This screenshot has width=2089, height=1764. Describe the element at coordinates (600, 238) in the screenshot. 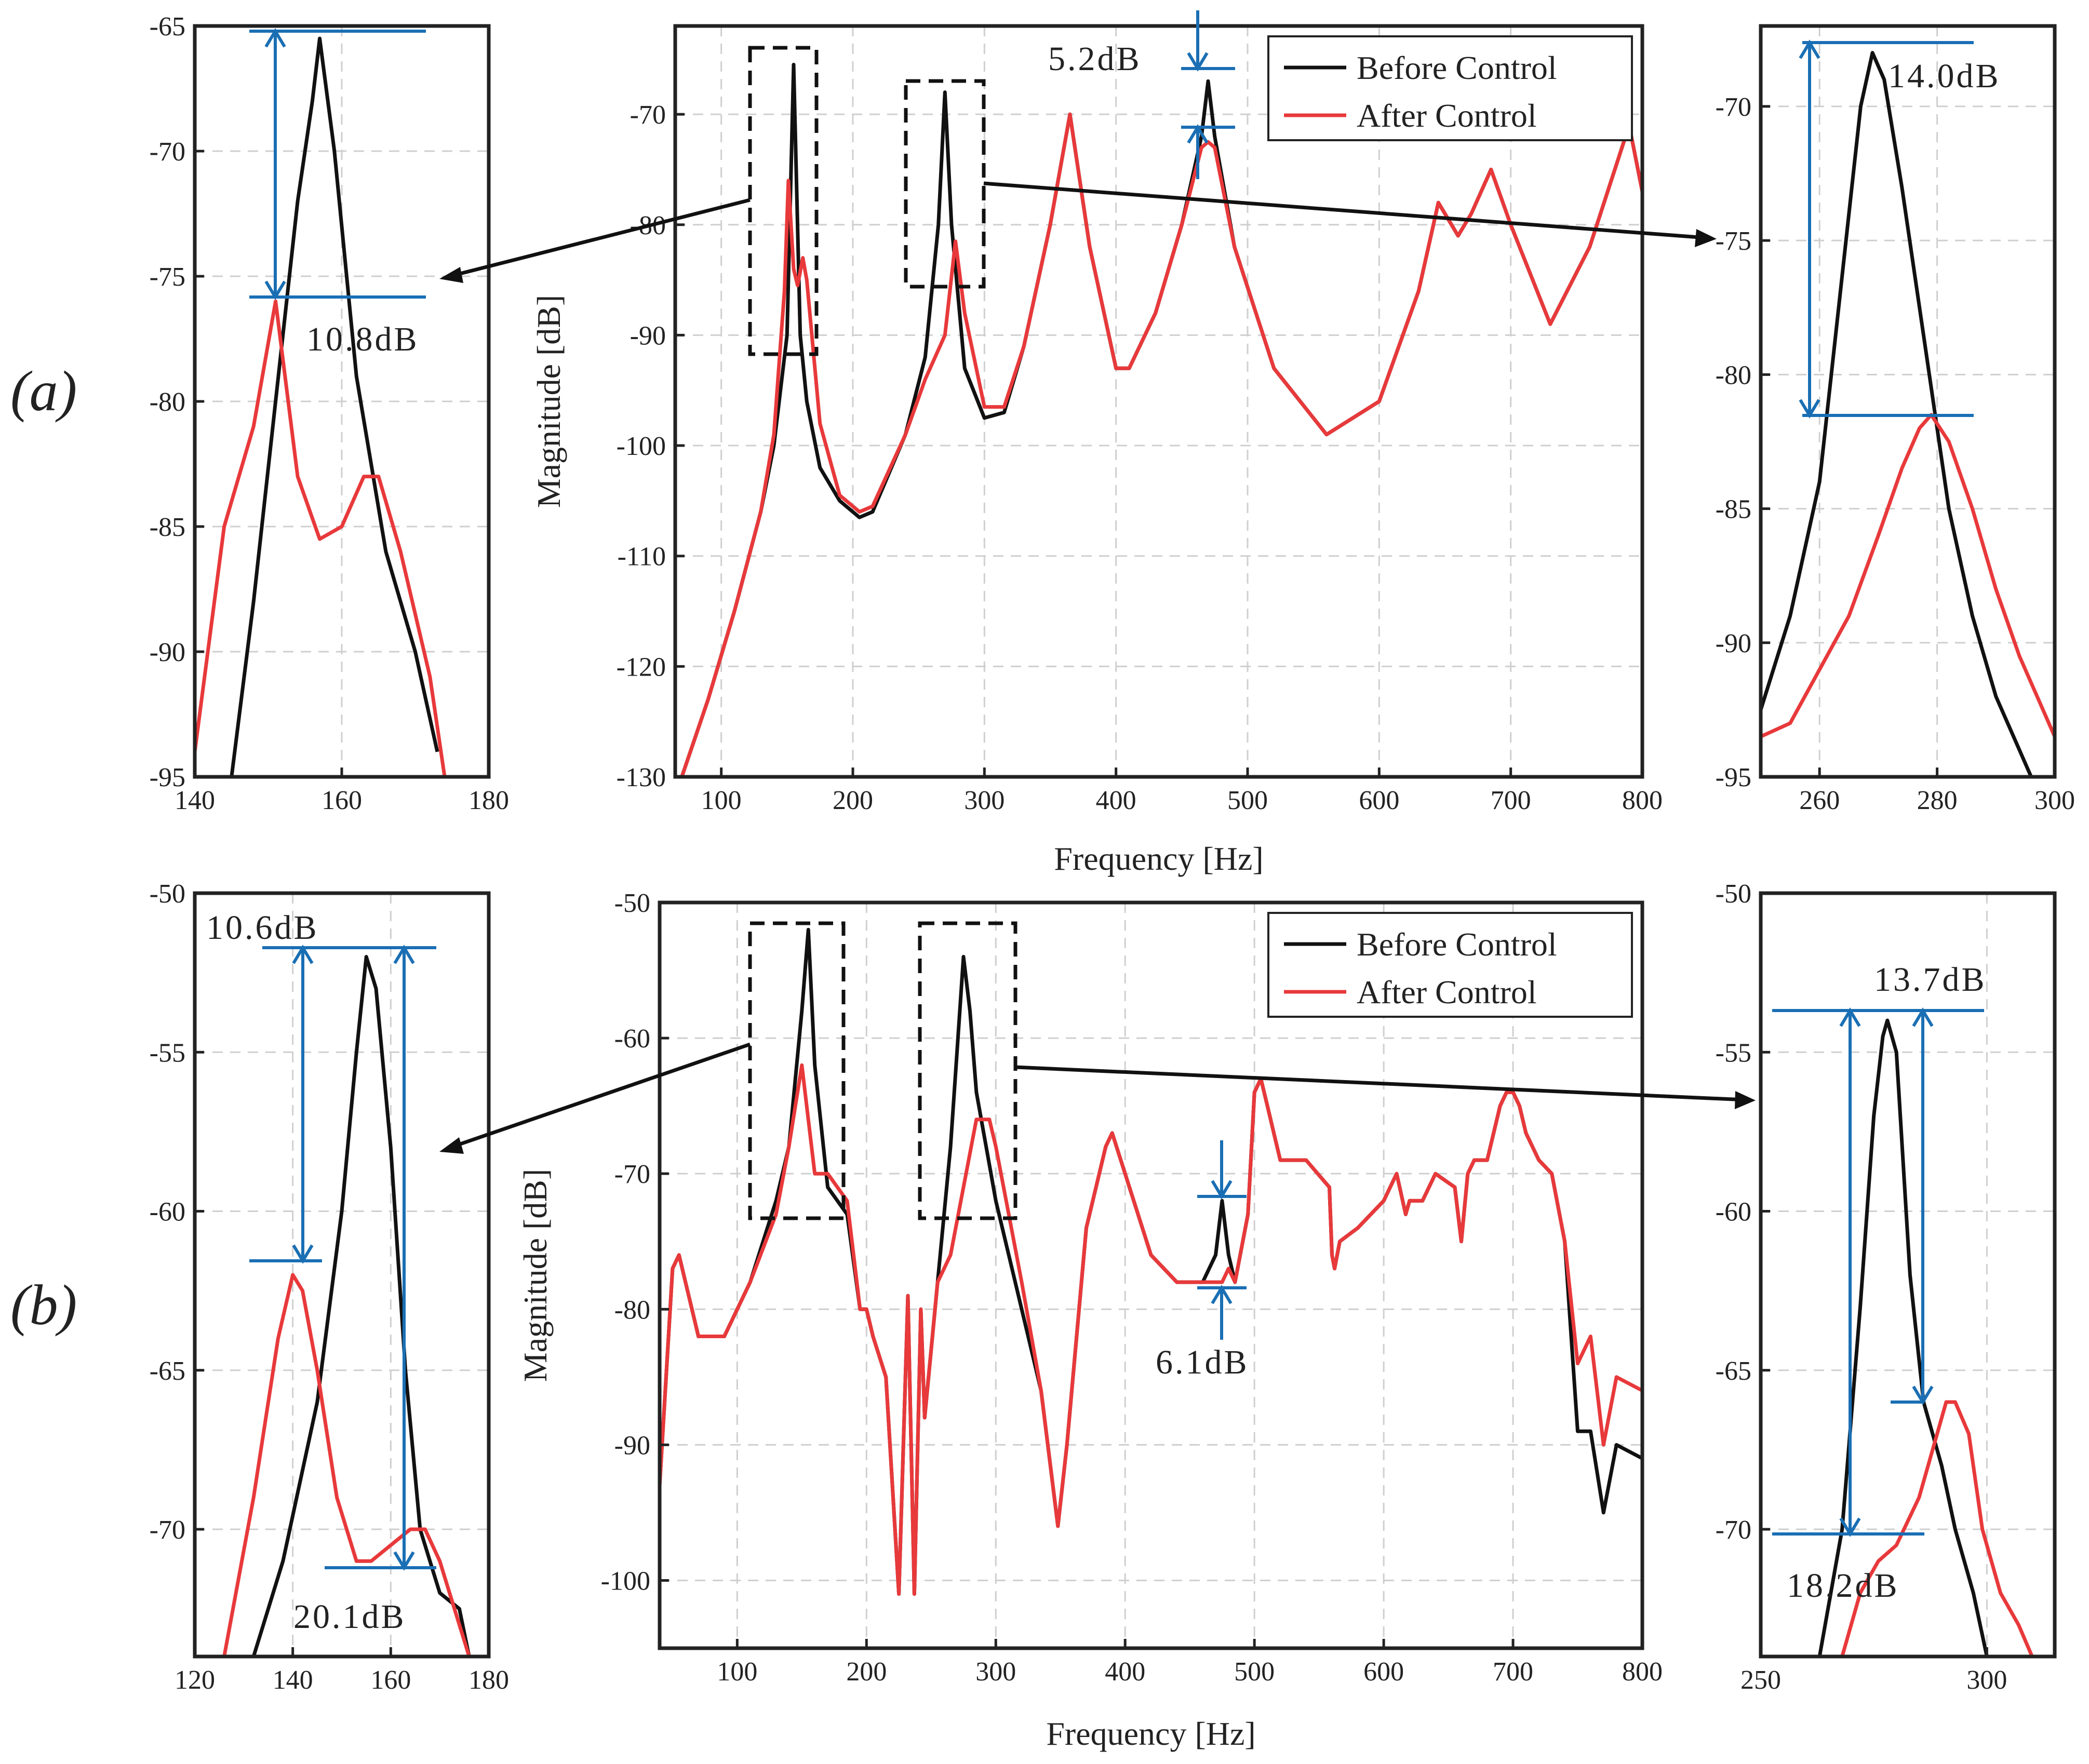

I see `connector-arrow-a-left` at that location.